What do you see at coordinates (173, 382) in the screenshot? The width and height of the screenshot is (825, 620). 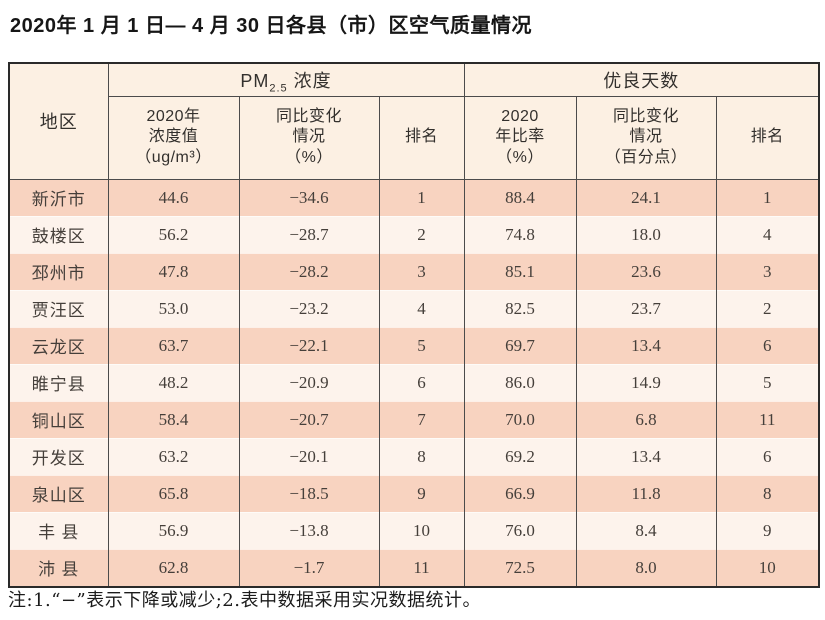 I see `value-cell: 48.2` at bounding box center [173, 382].